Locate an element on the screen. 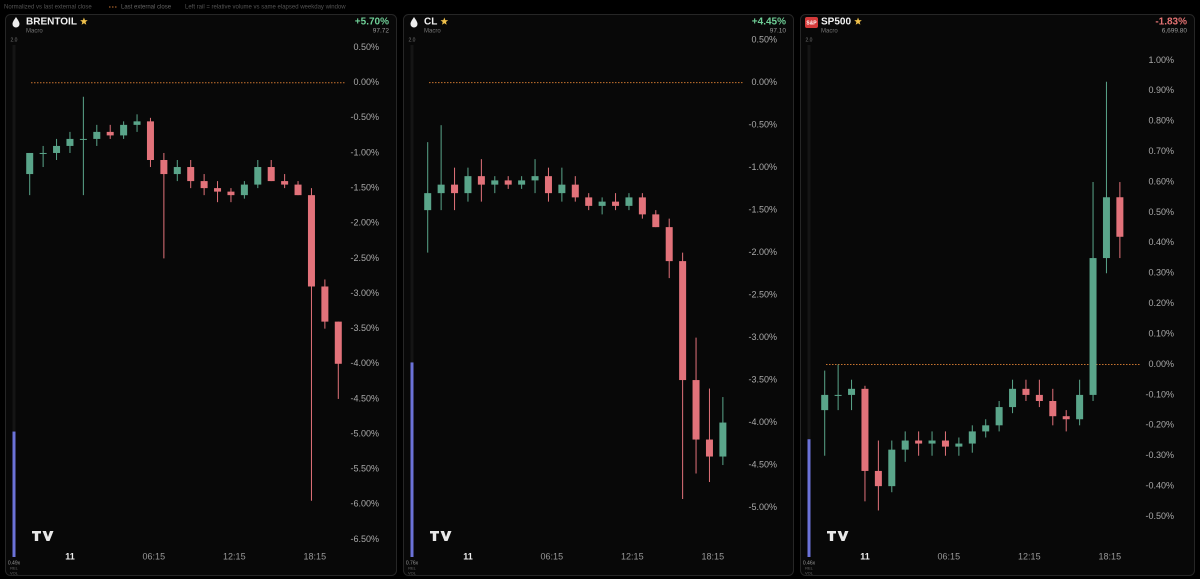  y-tick-label: -4.00% is located at coordinates (762, 422).